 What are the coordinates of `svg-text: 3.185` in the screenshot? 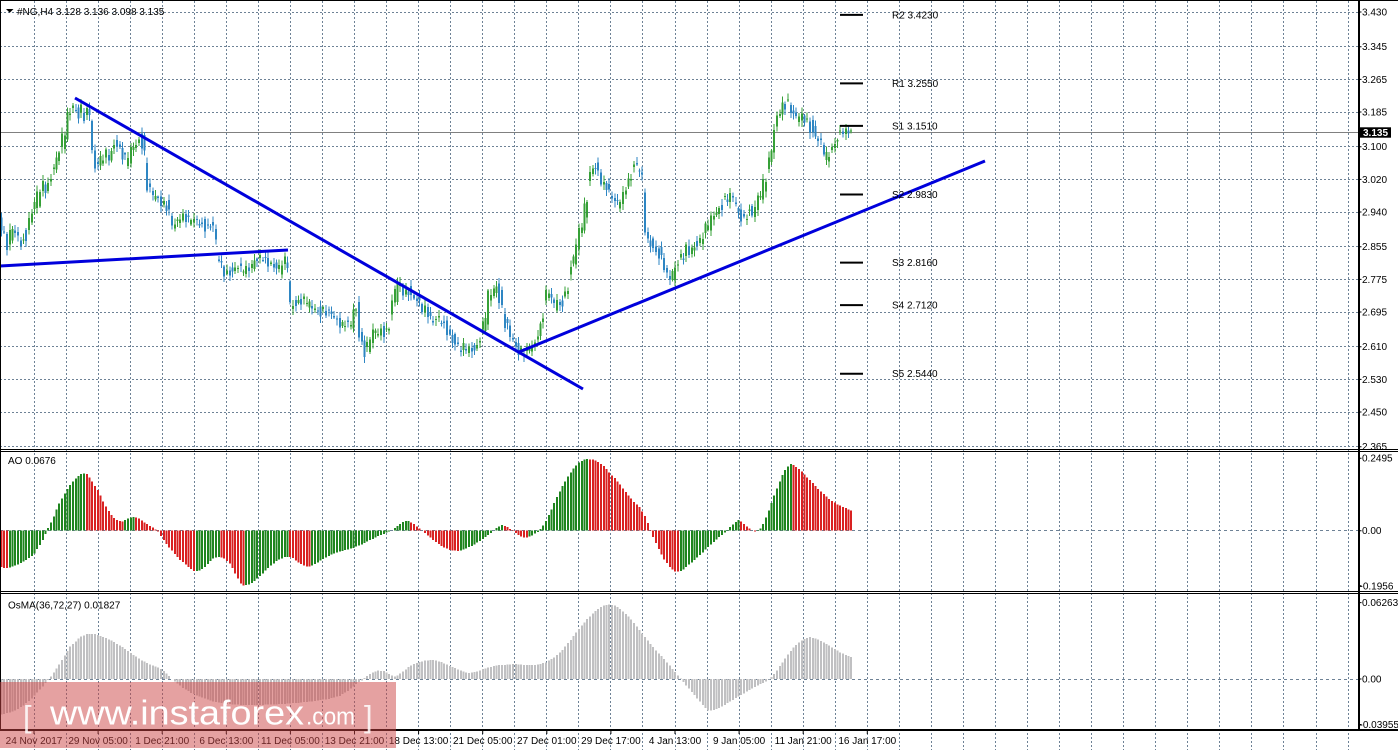 It's located at (1374, 113).